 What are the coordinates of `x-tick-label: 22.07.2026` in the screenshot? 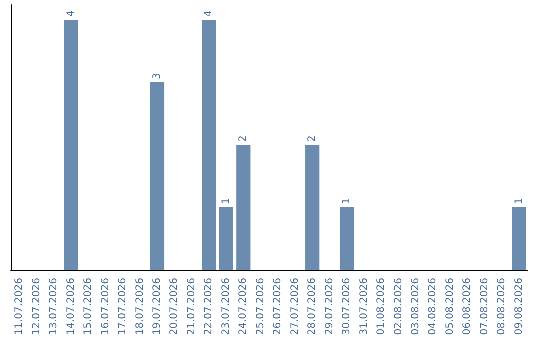 It's located at (209, 307).